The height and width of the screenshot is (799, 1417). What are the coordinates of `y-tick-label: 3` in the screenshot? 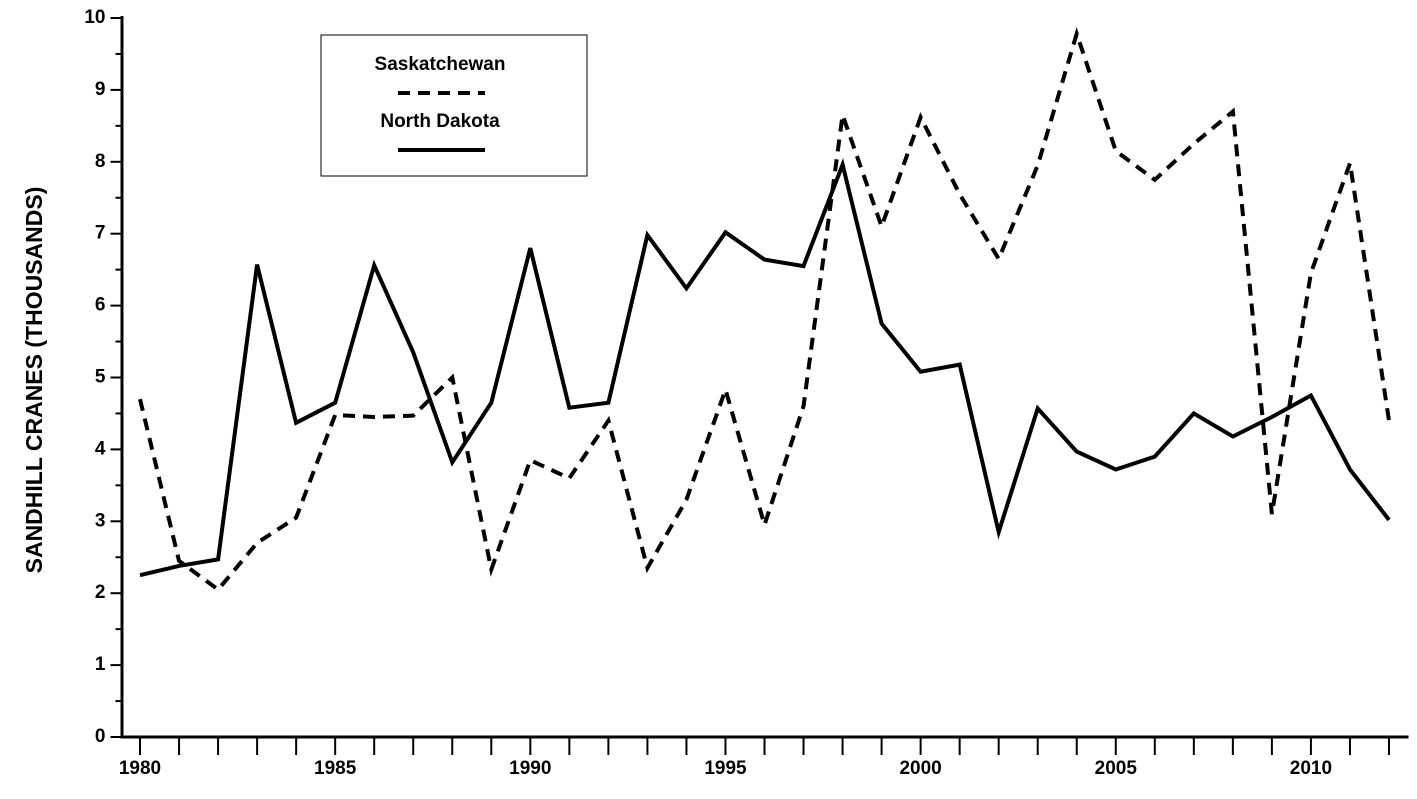 It's located at (100, 520).